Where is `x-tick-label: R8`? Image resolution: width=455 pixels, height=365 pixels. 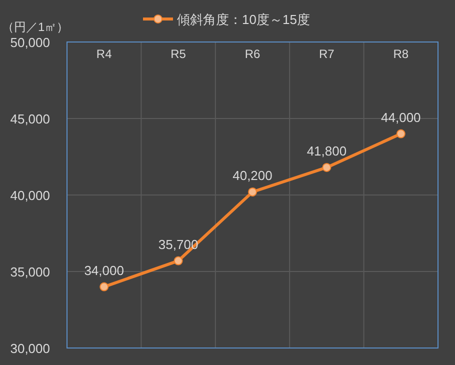
x-tick-label: R8 is located at coordinates (401, 54).